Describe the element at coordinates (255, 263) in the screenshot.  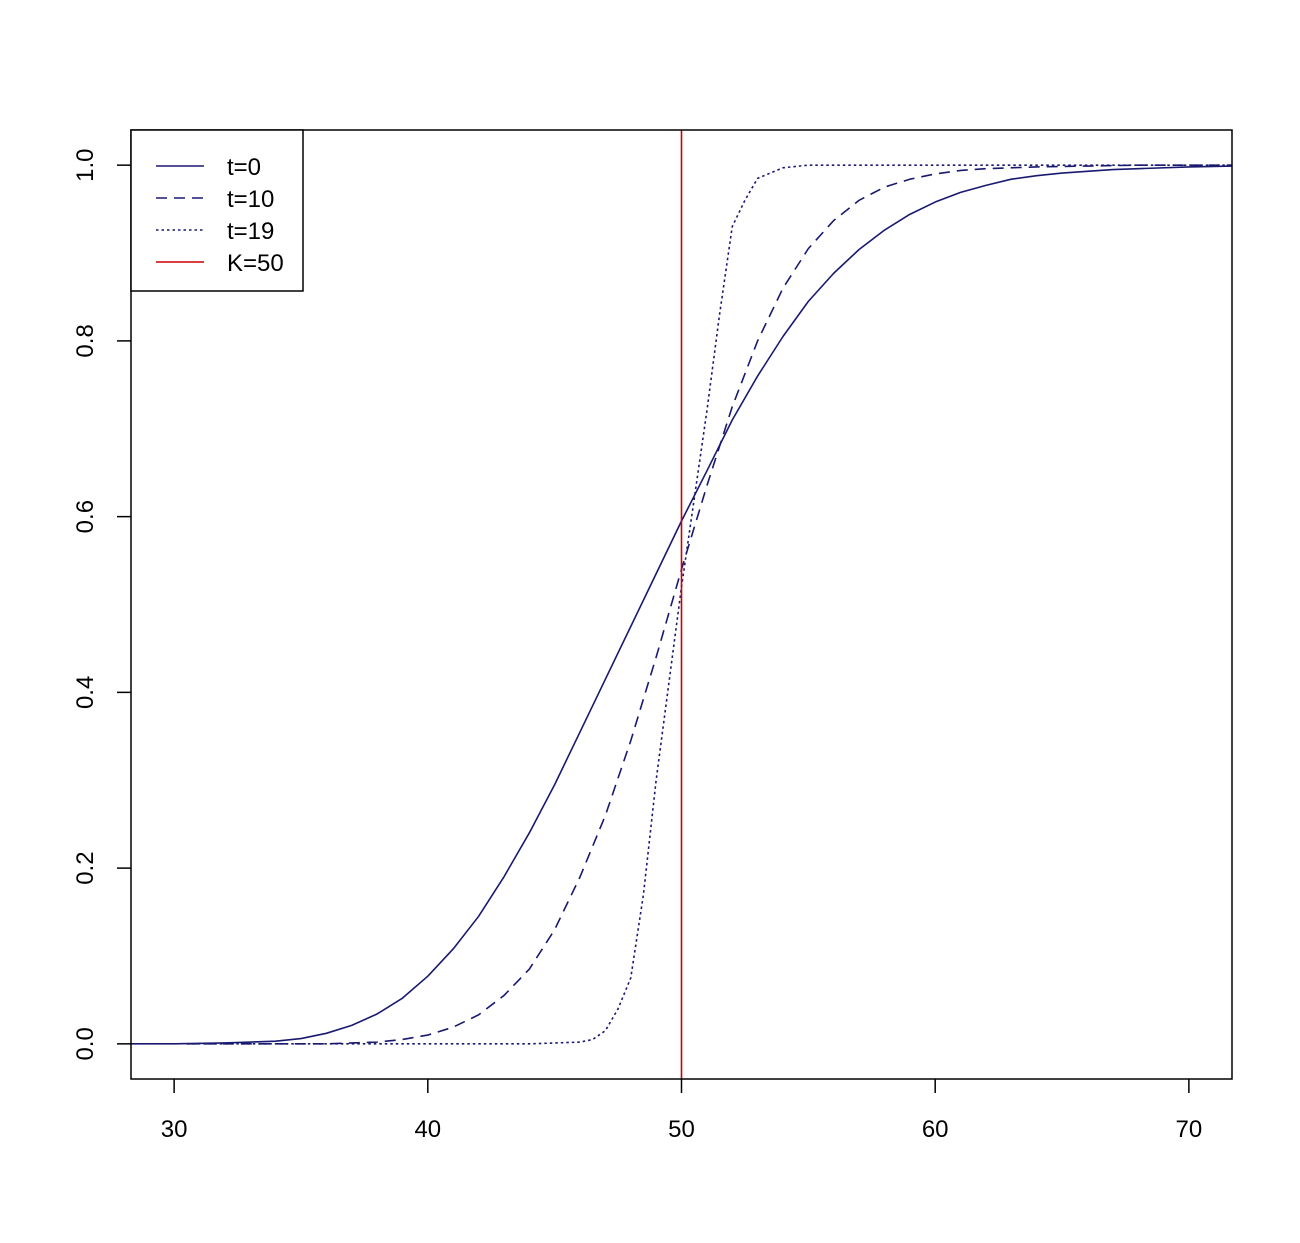
I see `legend-label: K=50` at that location.